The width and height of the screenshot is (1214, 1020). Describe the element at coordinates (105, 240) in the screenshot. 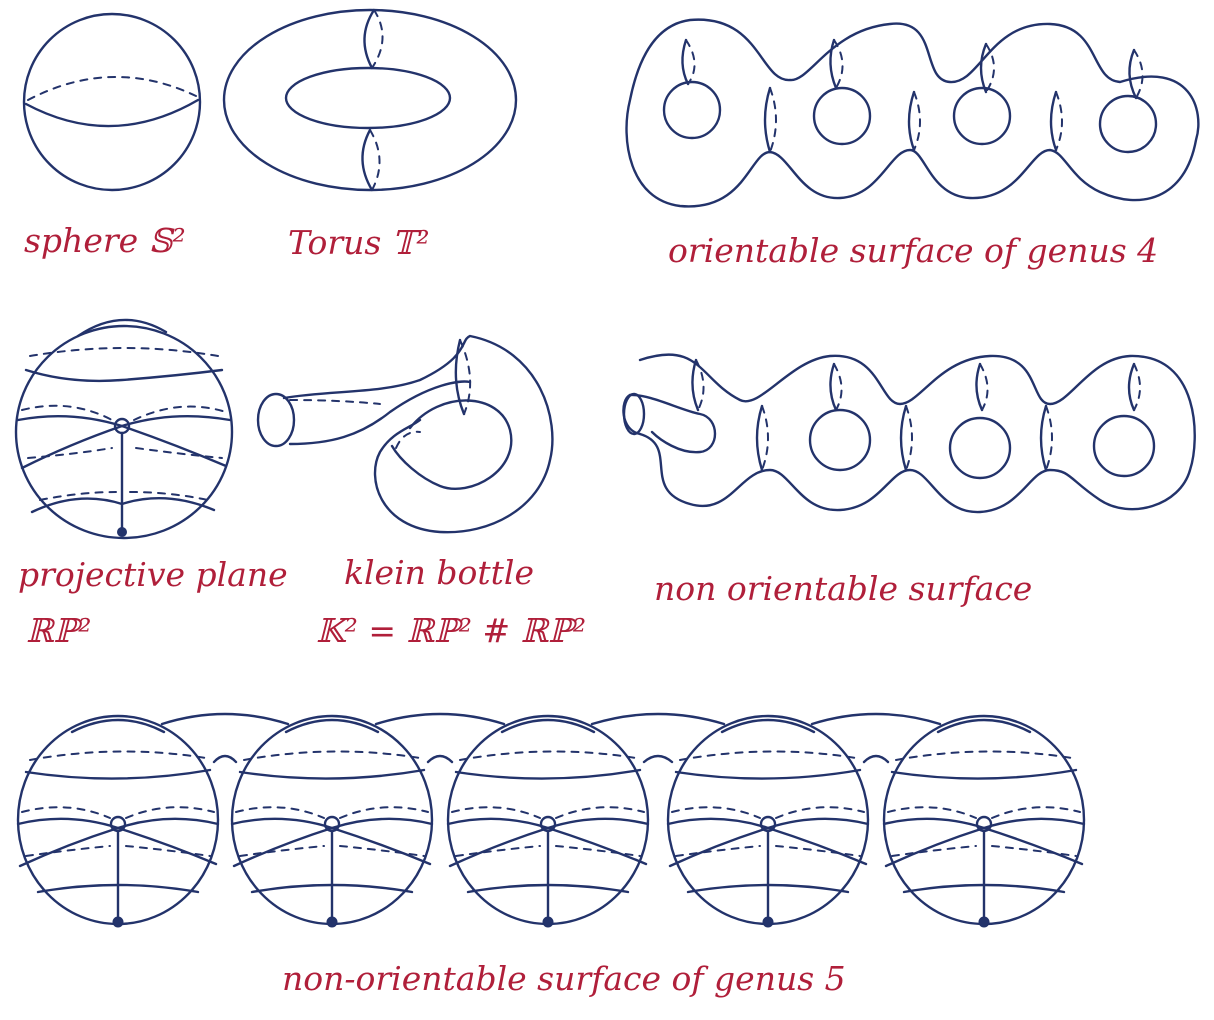

I see `sphere-label: sphere 𝕊²` at that location.